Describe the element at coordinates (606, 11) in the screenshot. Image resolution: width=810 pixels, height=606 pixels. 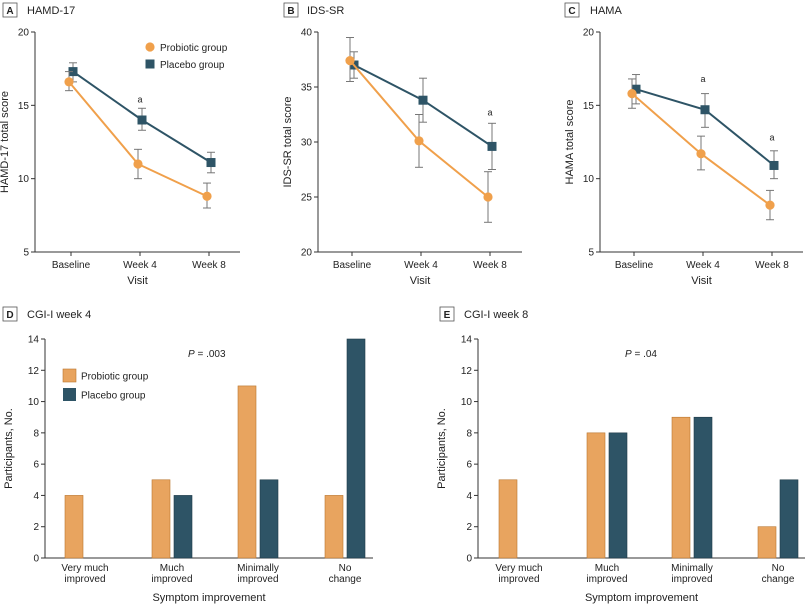
I see `panel-title: HAMA` at that location.